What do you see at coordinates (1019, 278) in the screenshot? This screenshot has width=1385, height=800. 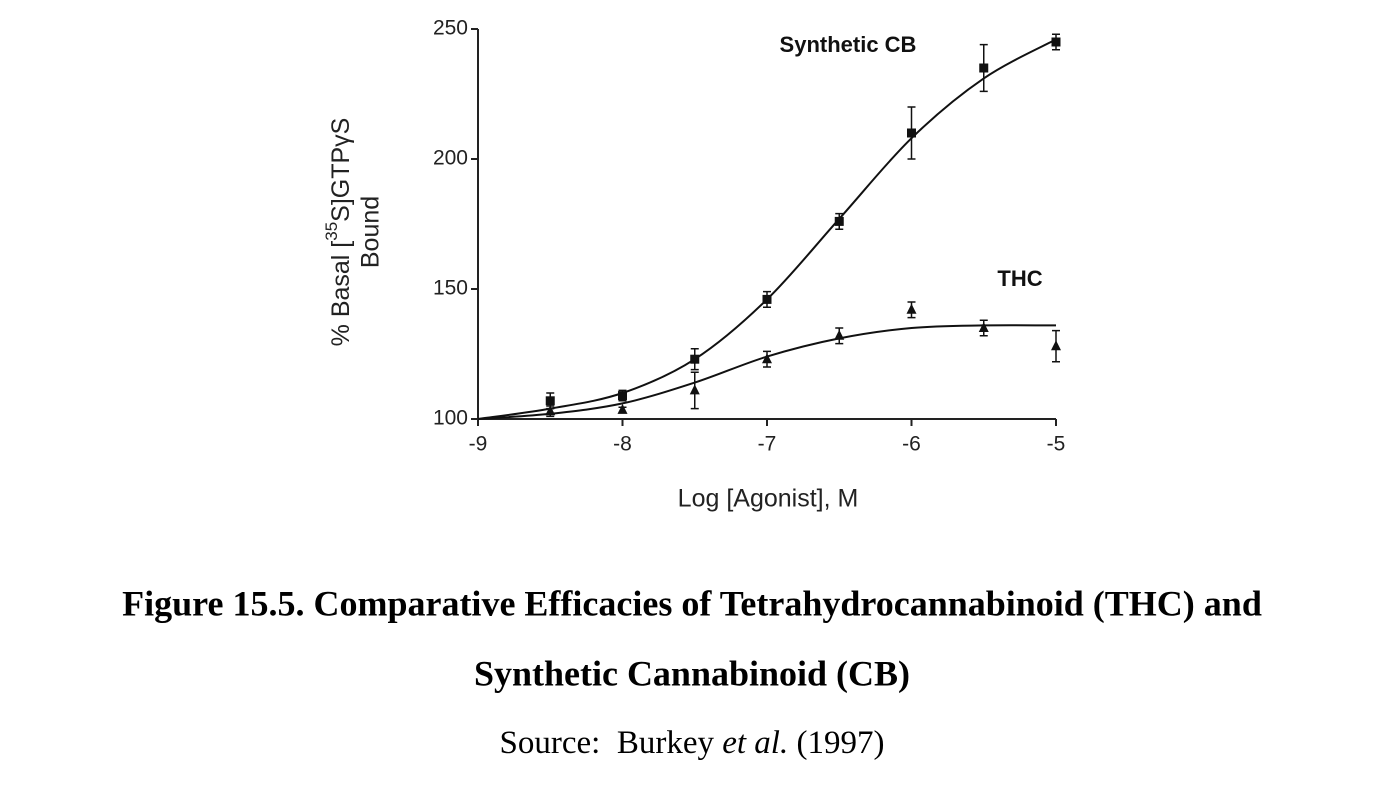 I see `series-label: THC` at bounding box center [1019, 278].